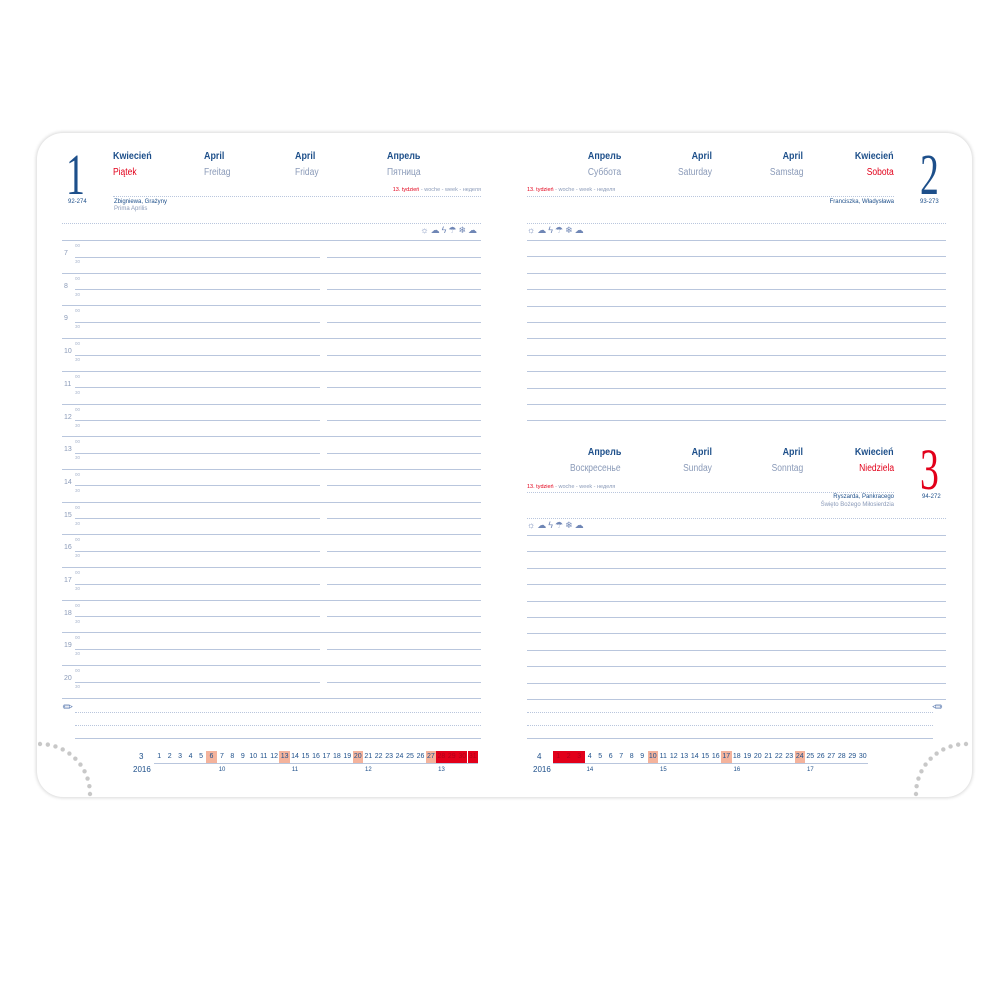  What do you see at coordinates (715, 756) in the screenshot?
I see `calendar-day: 16` at bounding box center [715, 756].